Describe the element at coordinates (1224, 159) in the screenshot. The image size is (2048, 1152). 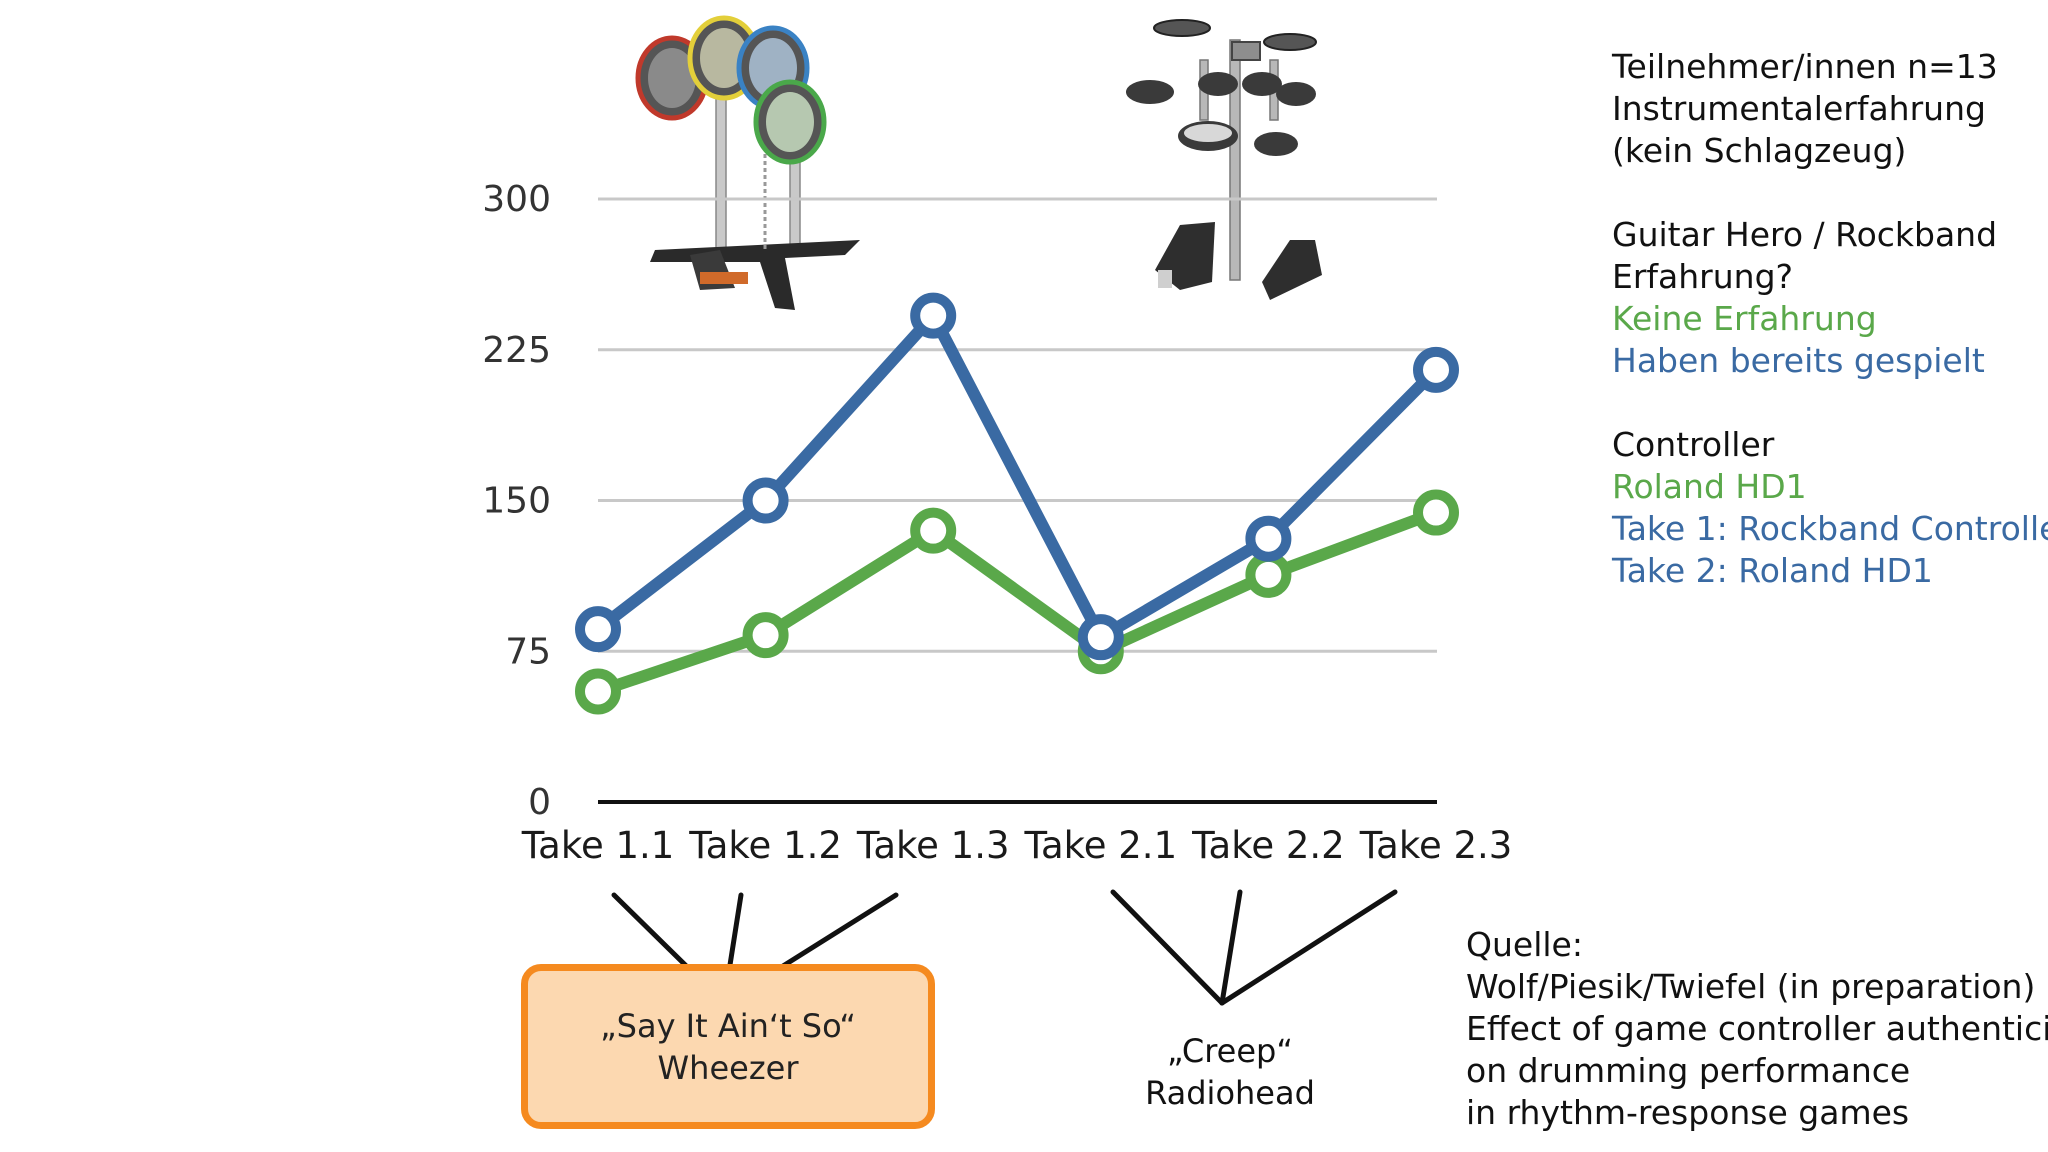
I see `electronic-drum-kit-icon` at that location.